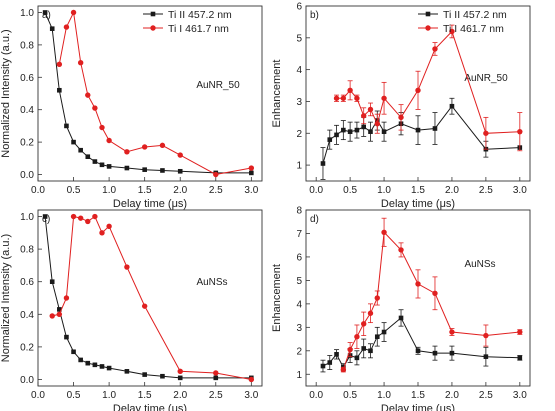 Image resolution: width=555 pixels, height=411 pixels. What do you see at coordinates (462, 22) in the screenshot?
I see `legend: Ti II 457.2 nm Ti I 461.7 nm` at bounding box center [462, 22].